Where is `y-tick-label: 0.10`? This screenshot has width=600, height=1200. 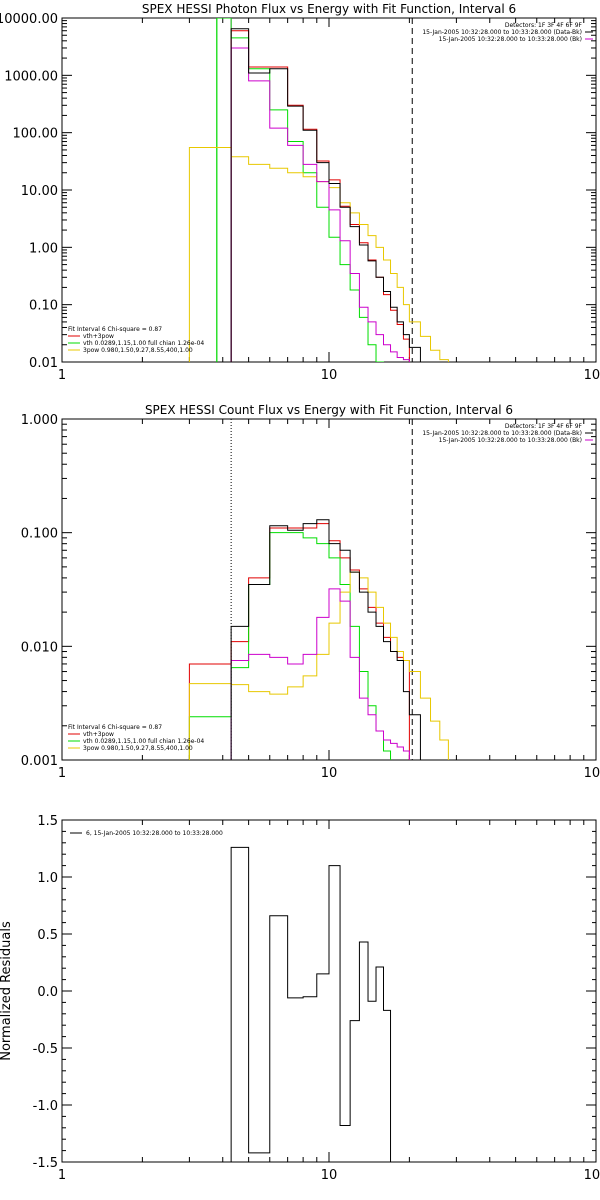
y-tick-label: 0.10 is located at coordinates (43, 306).